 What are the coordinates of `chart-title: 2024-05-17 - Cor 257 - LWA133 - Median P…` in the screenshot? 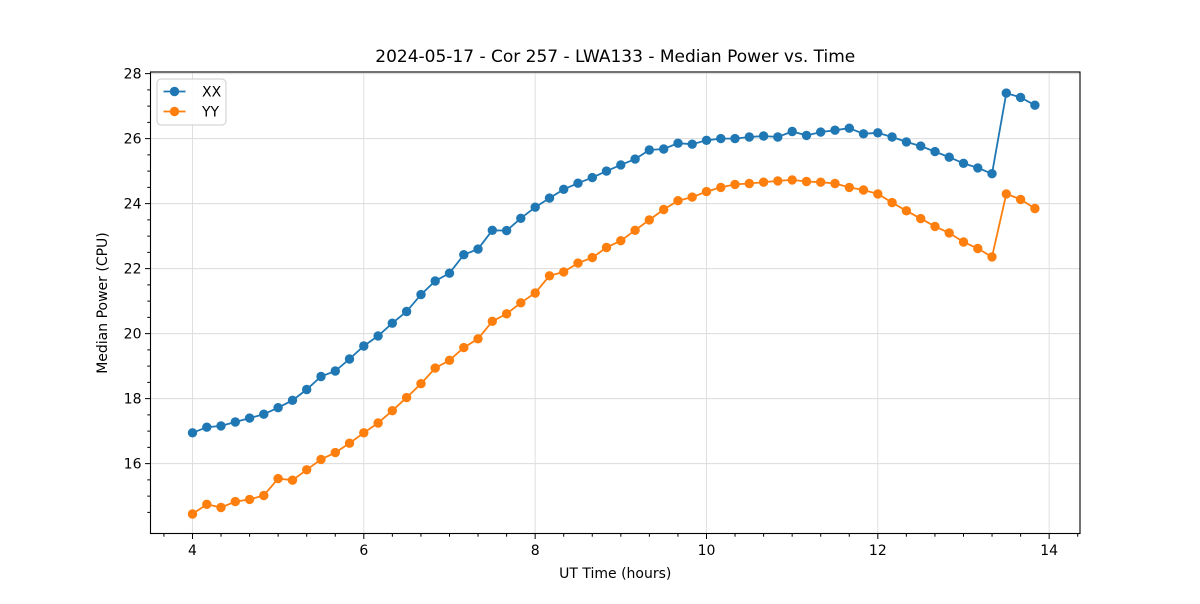 It's located at (615, 57).